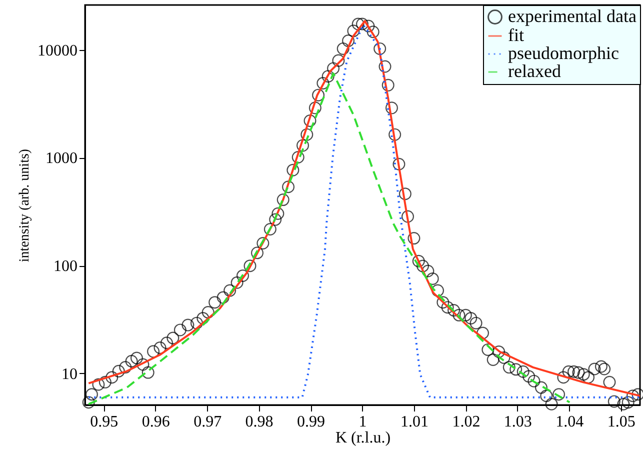  Describe the element at coordinates (362, 422) in the screenshot. I see `x-tick-label: 1` at that location.